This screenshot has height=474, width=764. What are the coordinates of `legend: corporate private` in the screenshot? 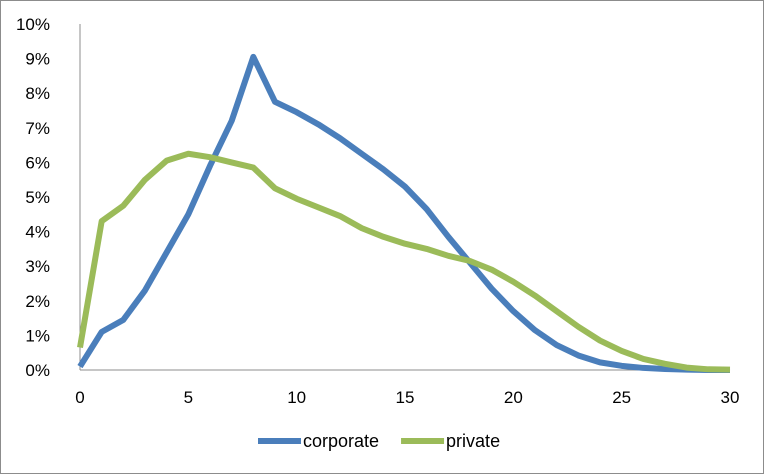 It's located at (379, 441).